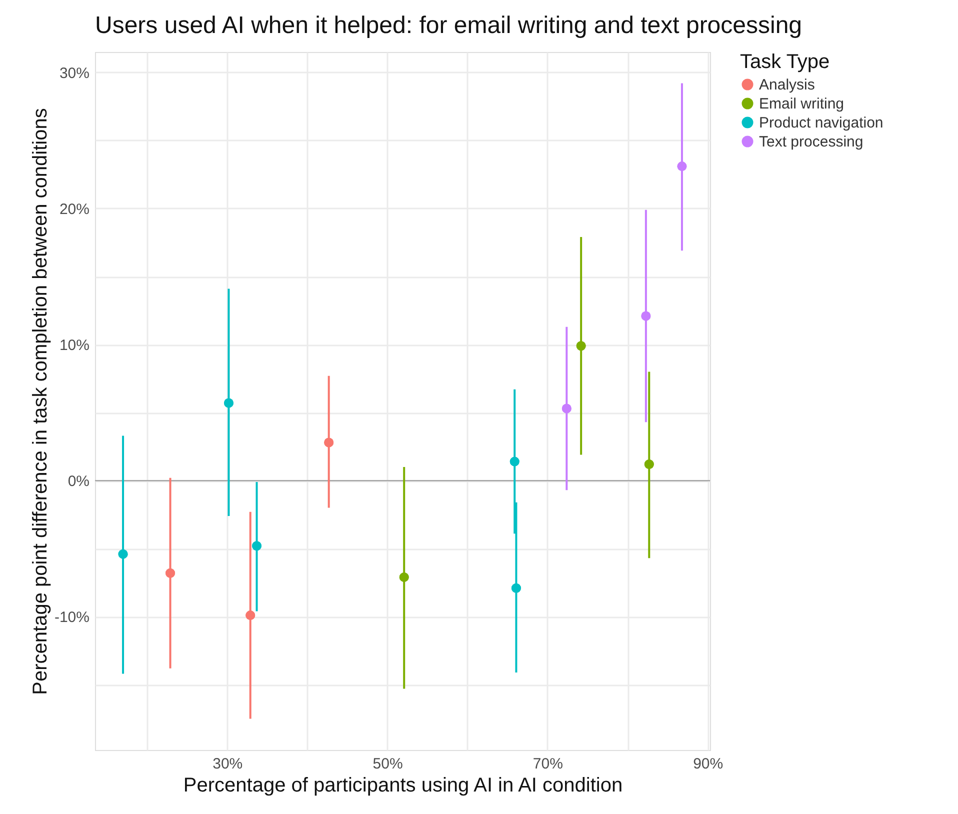 The image size is (958, 814). What do you see at coordinates (708, 764) in the screenshot?
I see `x-tick-label: 90%` at bounding box center [708, 764].